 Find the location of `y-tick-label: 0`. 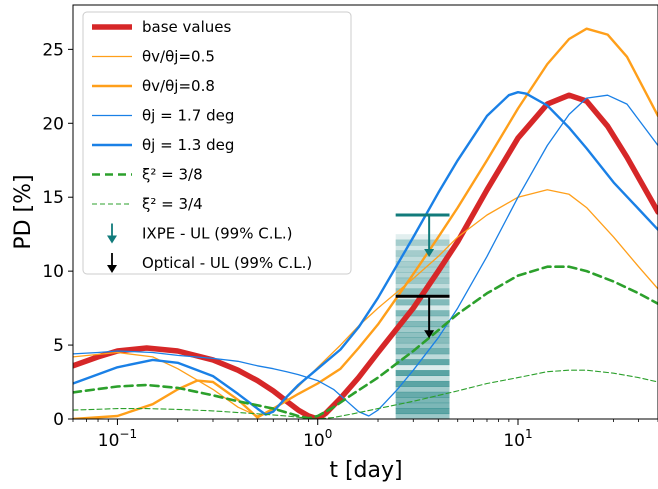

y-tick-label: 0 is located at coordinates (58, 420).